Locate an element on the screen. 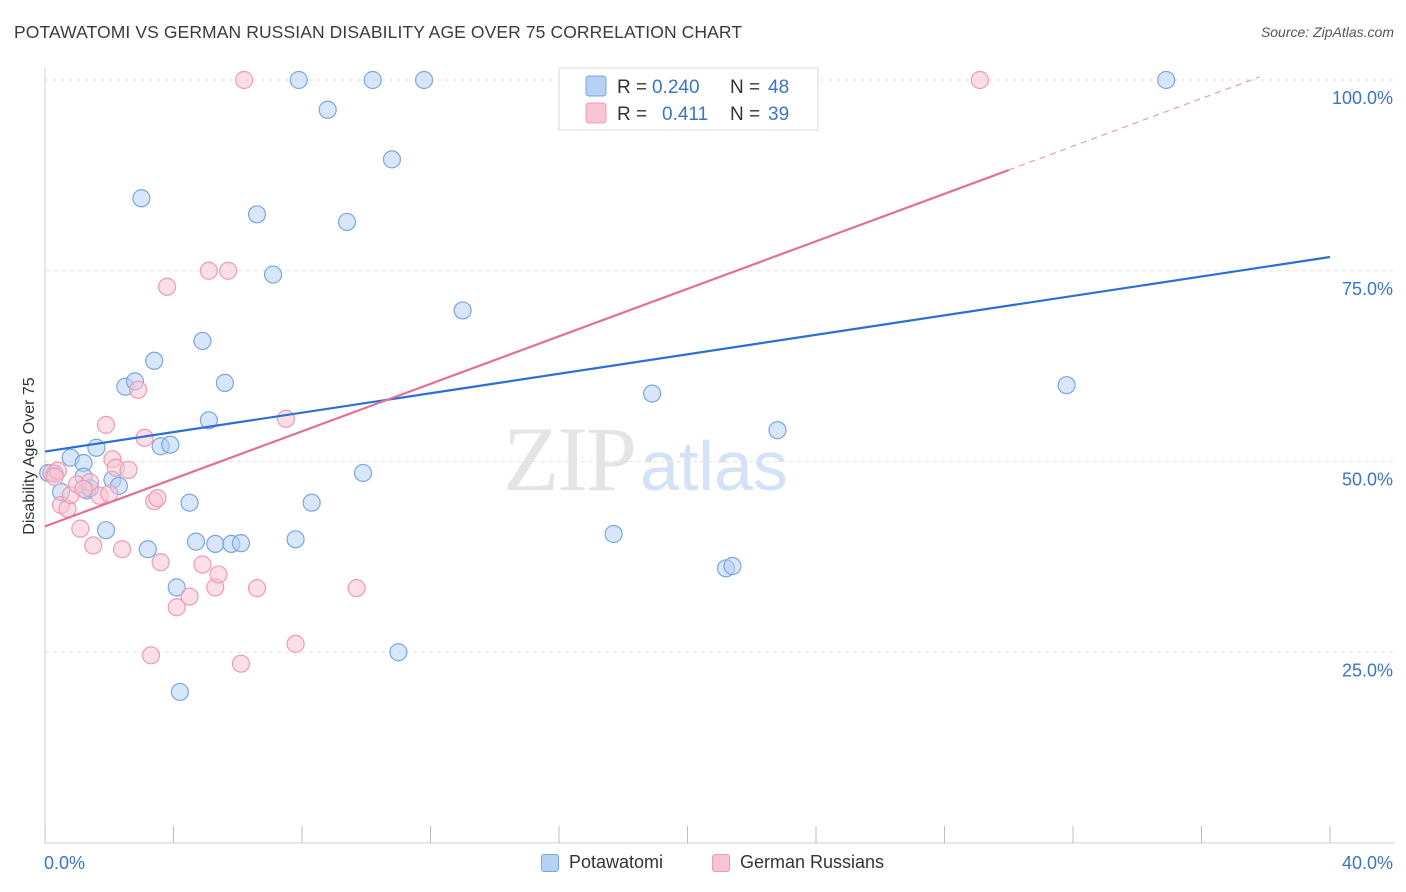  legend-n-value-1: 48 is located at coordinates (778, 87).